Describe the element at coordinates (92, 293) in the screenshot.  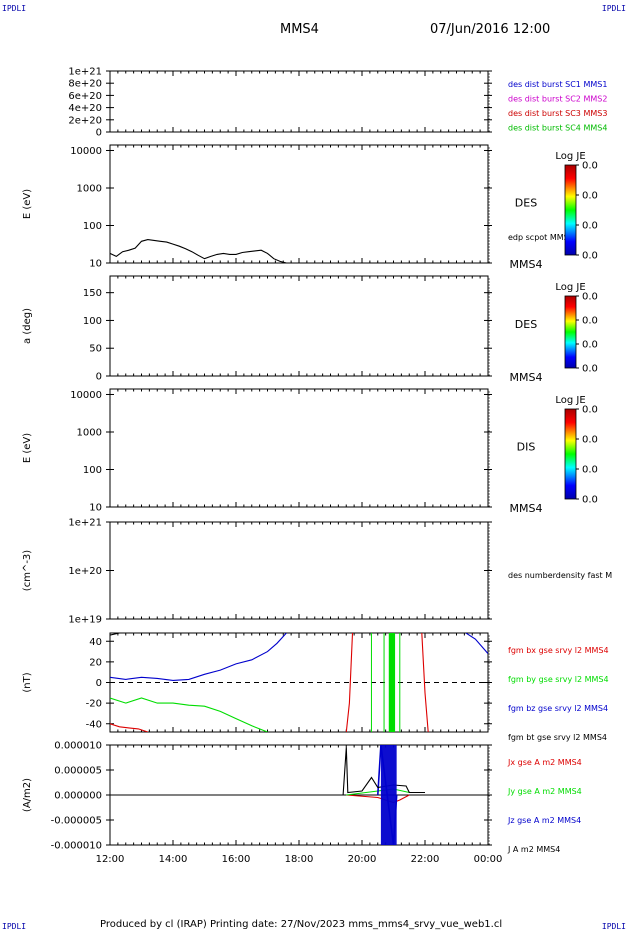
I see `y-tick-label: 150` at that location.